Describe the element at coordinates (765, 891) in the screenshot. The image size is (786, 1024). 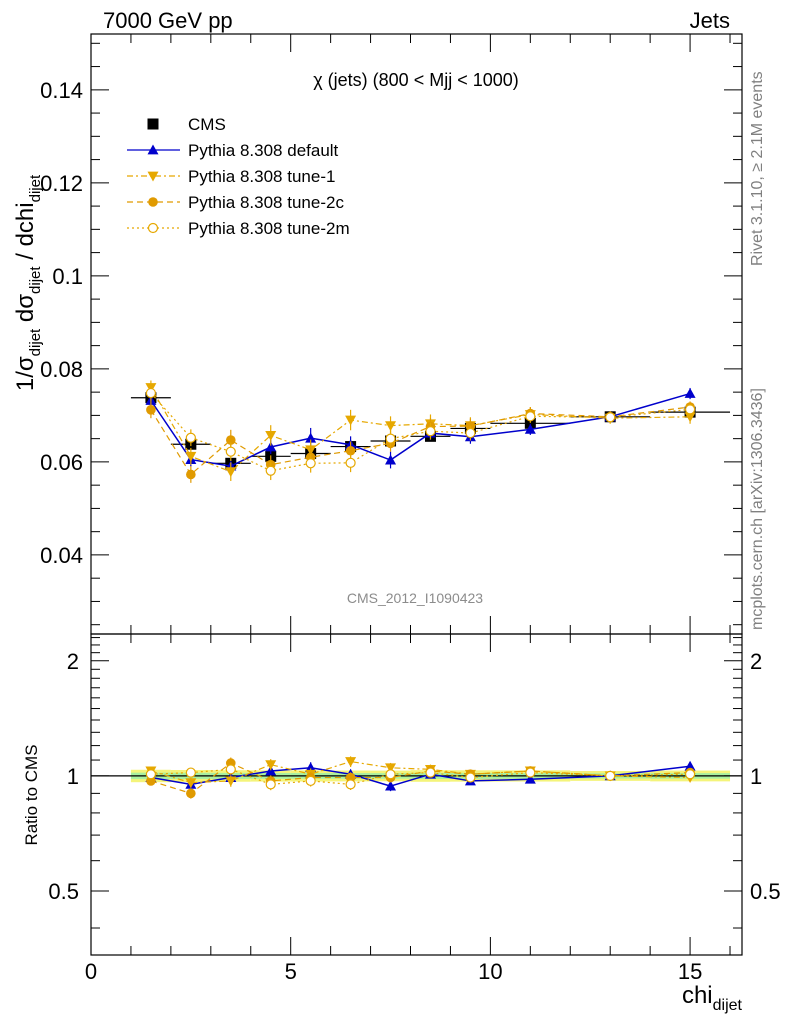
I see `ratio-y-tick-label-right: 0.5` at that location.